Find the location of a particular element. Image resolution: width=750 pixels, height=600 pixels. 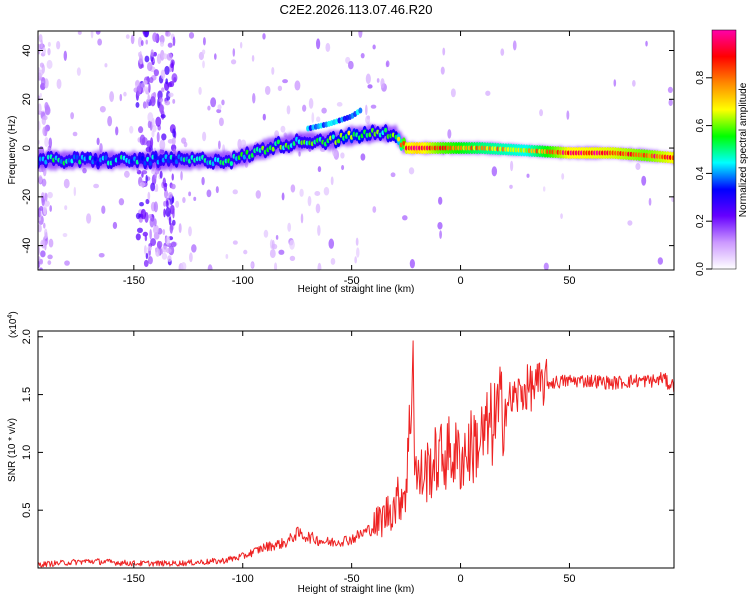

svg-text: (x104) is located at coordinates (13, 324).